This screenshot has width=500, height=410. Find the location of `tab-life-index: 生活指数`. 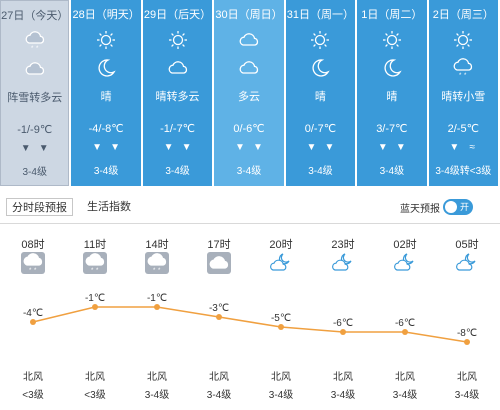

tab-life-index: 生活指数 is located at coordinates (109, 207).